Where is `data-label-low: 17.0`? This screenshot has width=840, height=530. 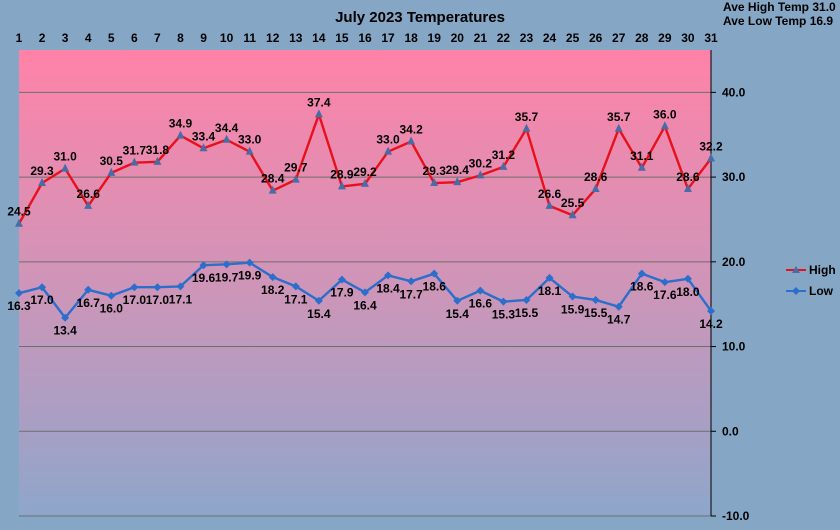
data-label-low: 17.0 is located at coordinates (158, 300).